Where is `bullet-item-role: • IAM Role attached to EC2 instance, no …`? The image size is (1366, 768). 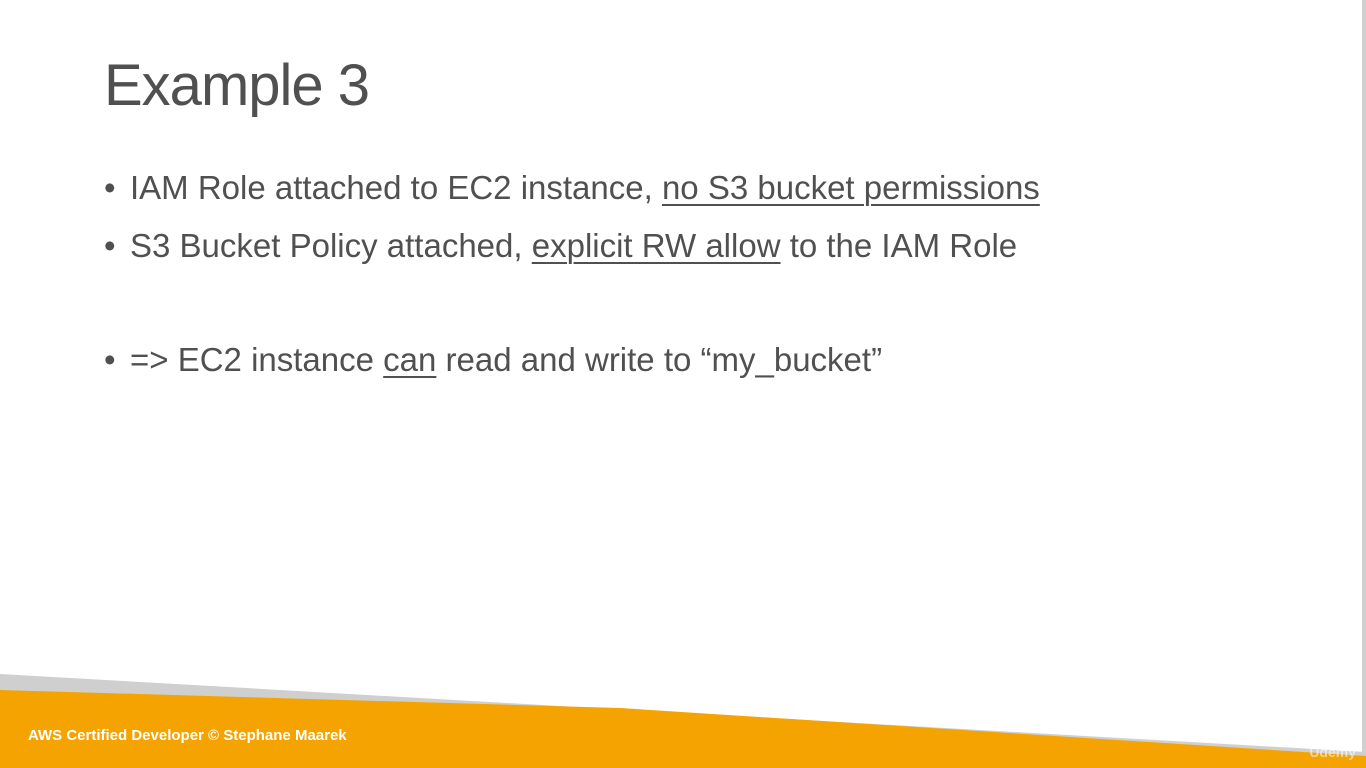 bullet-item-role: • IAM Role attached to EC2 instance, no … is located at coordinates (572, 189).